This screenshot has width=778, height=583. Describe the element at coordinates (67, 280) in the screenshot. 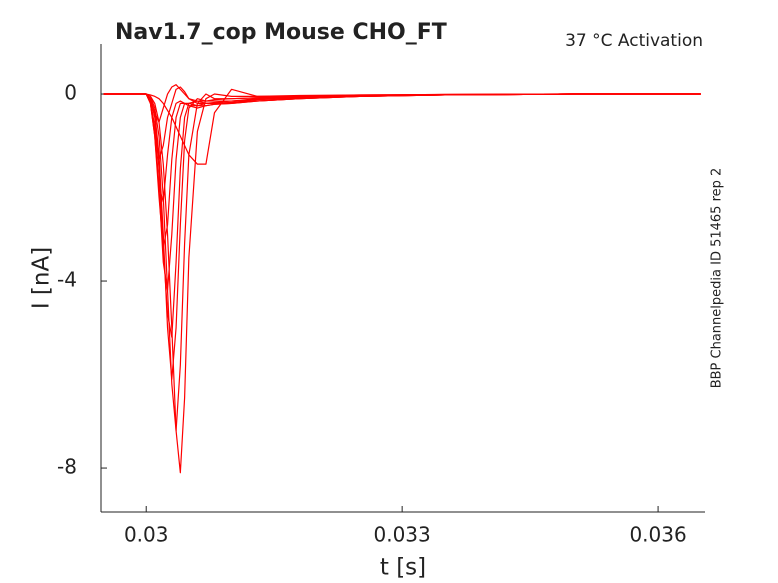

I see `y-tick-label: -4` at that location.